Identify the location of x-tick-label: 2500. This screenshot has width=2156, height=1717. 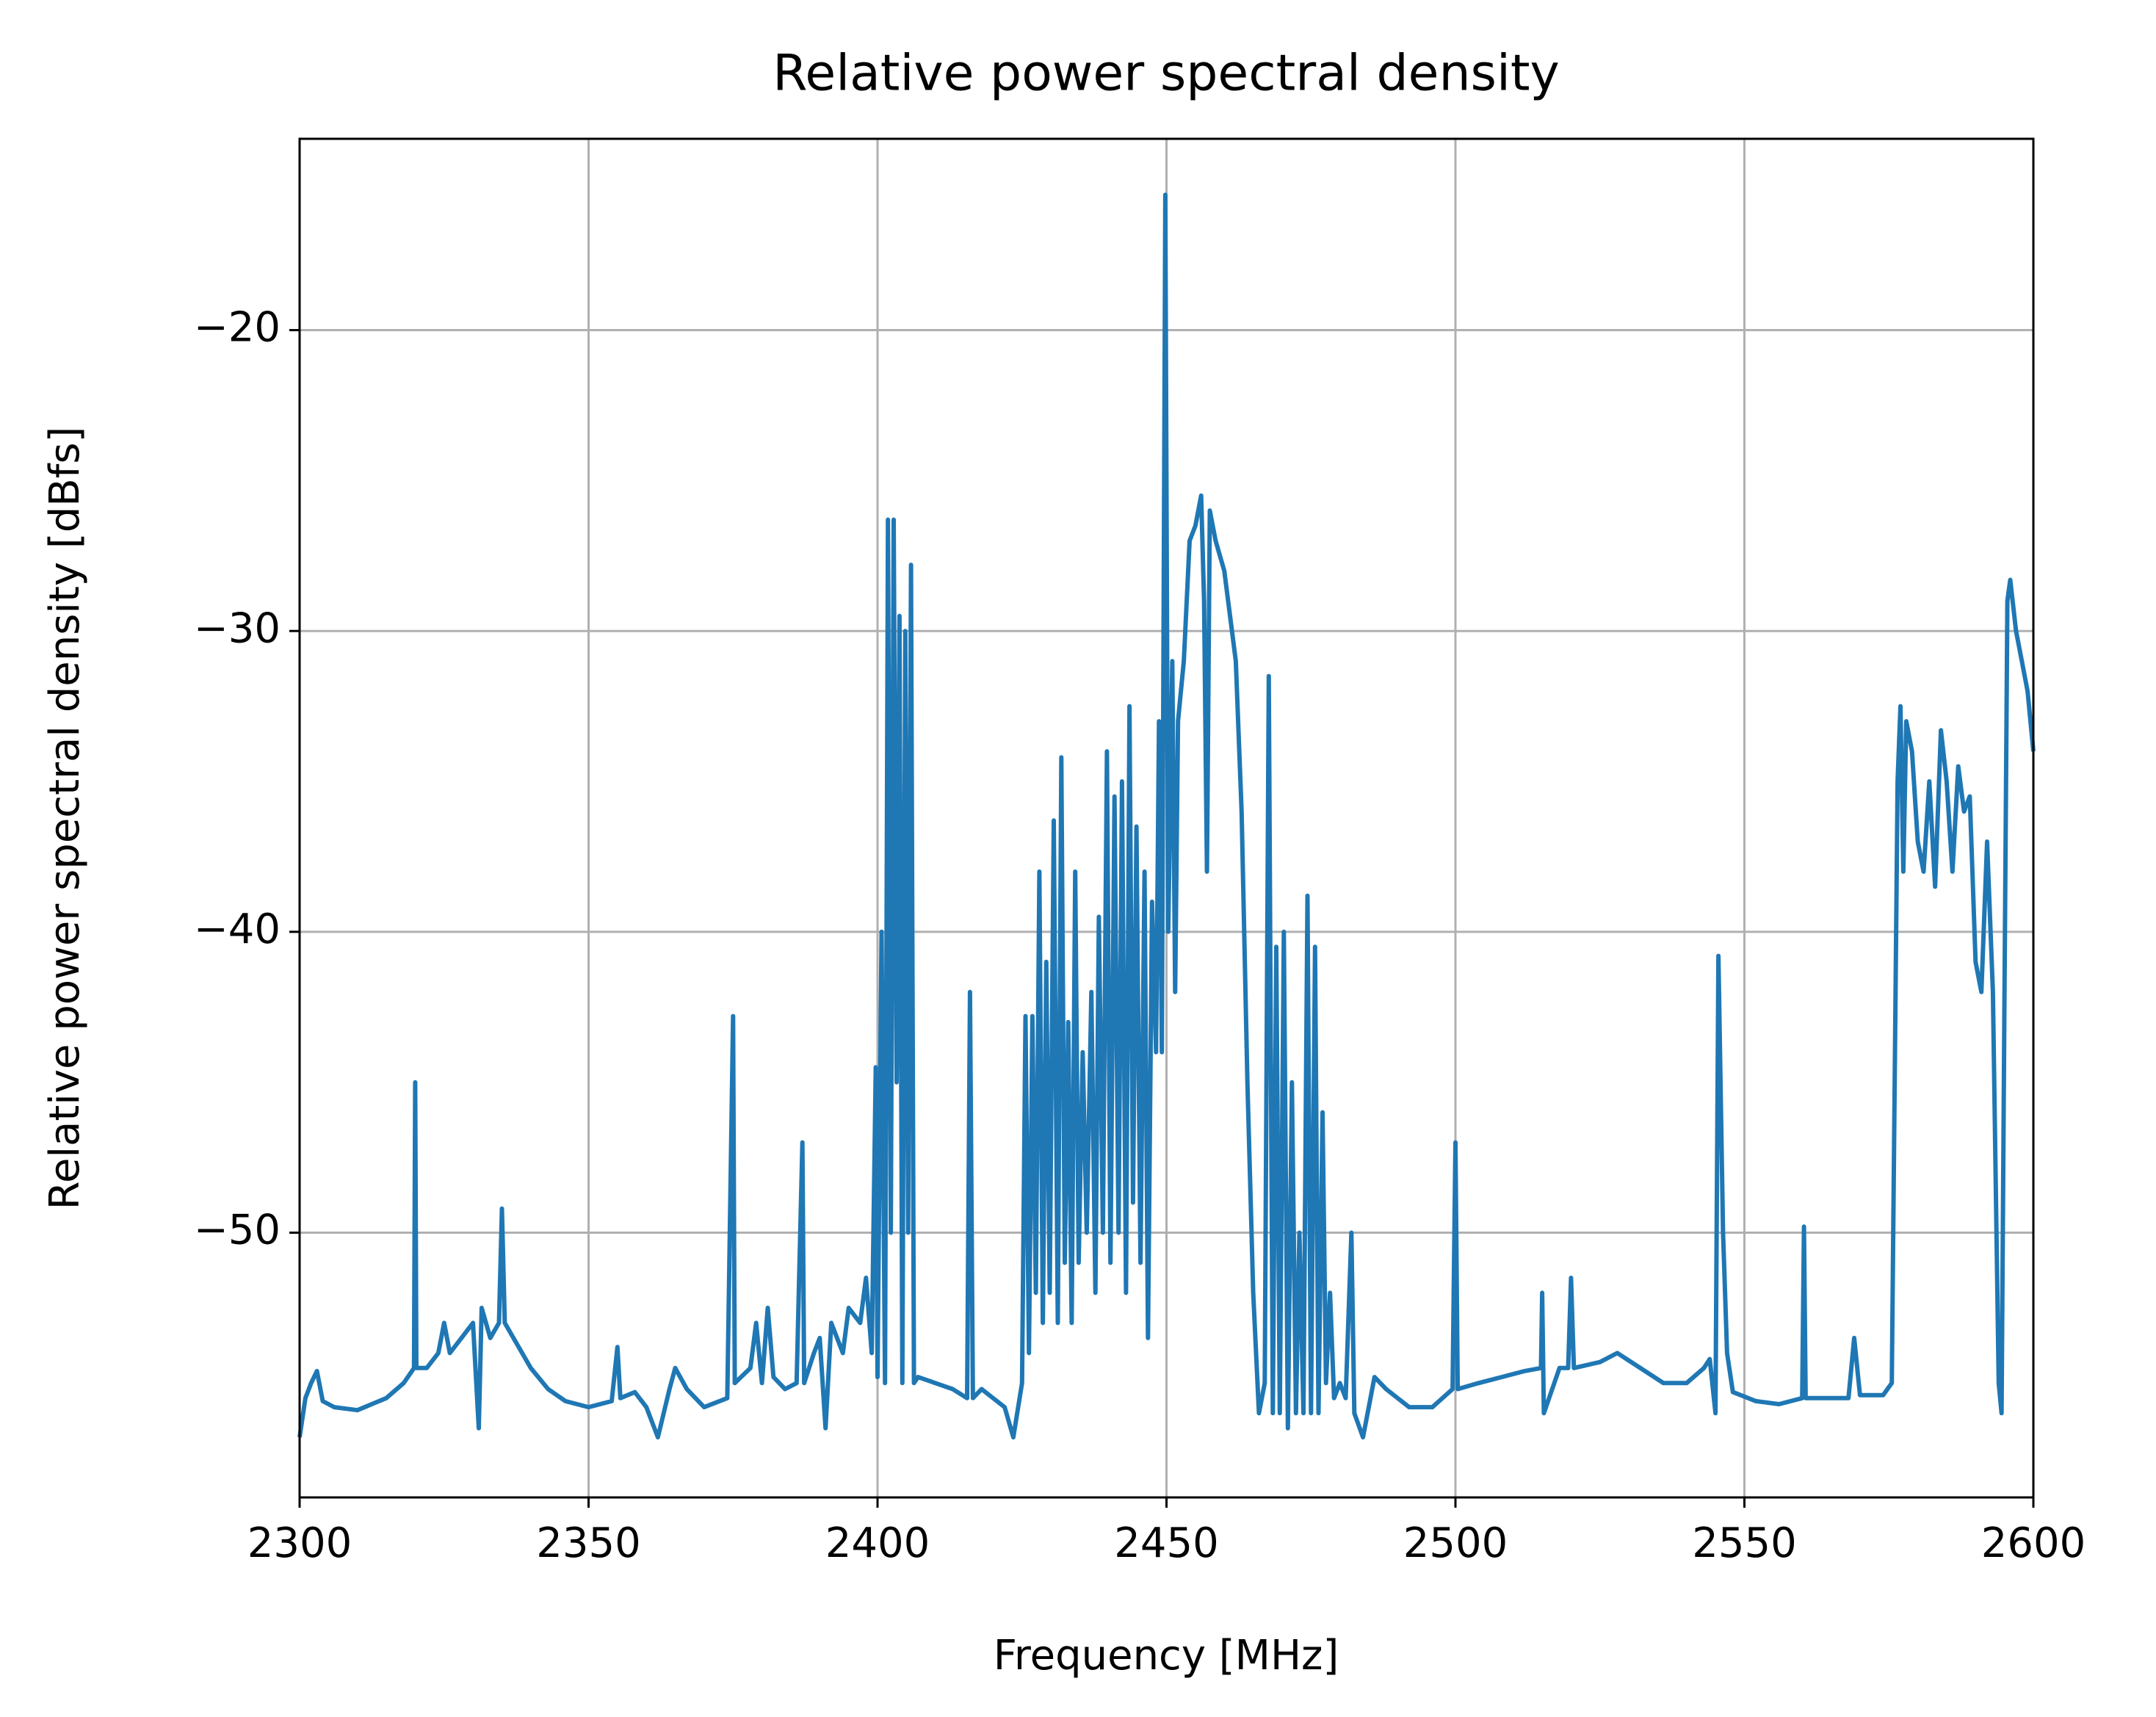
(1455, 1543).